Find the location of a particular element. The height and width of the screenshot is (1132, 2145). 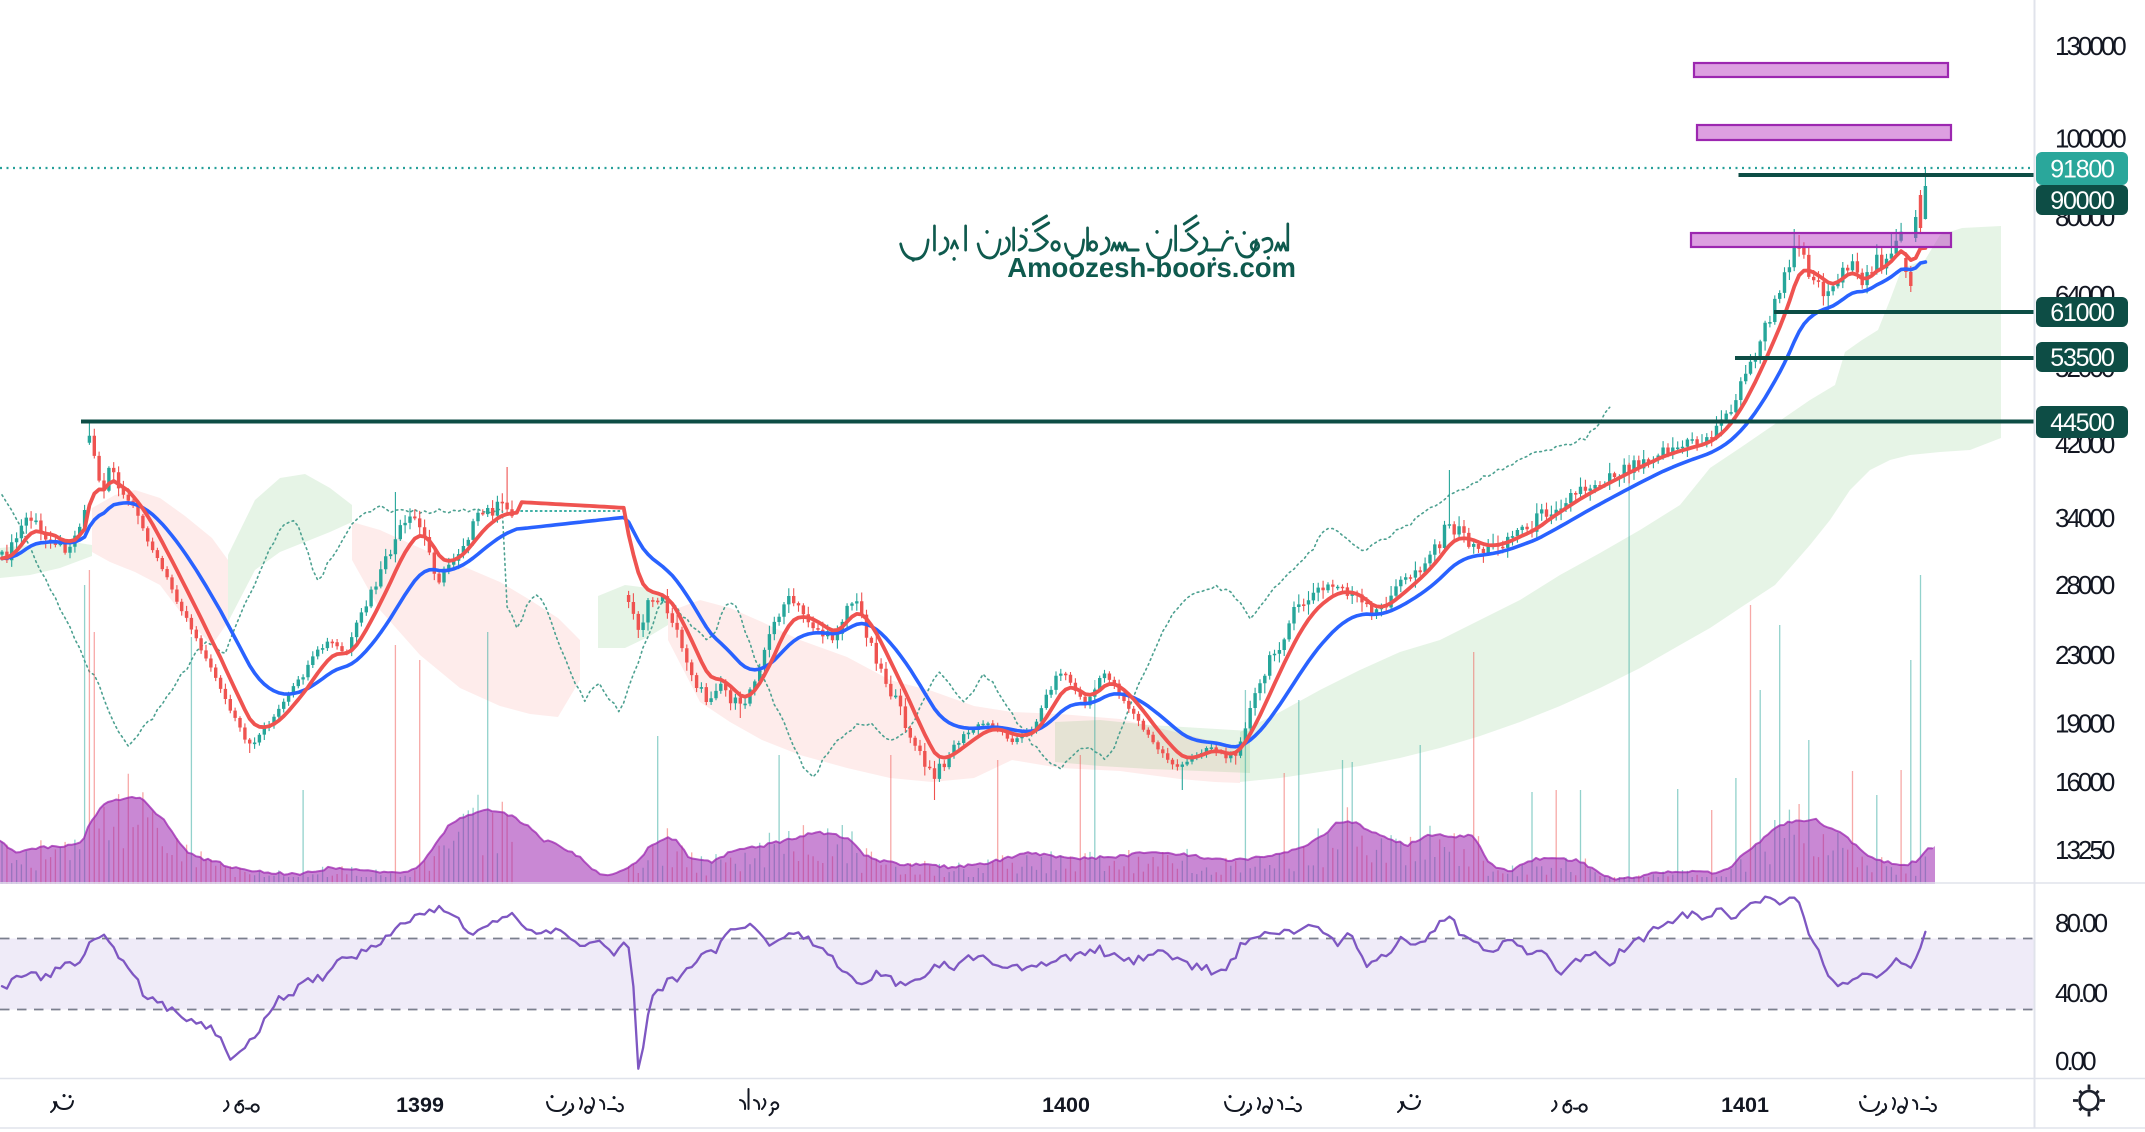

svg-text: 1401 is located at coordinates (1745, 1105).